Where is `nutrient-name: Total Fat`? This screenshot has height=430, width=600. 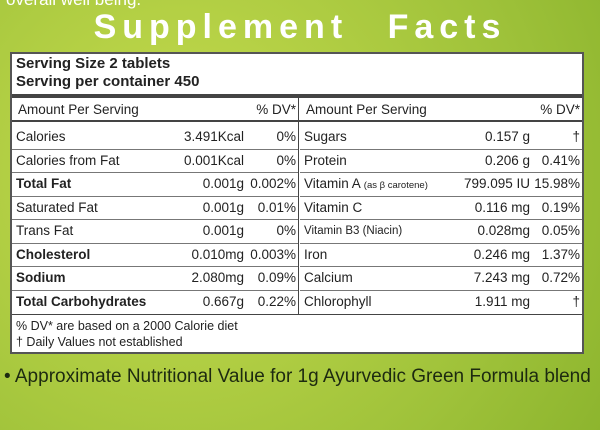
nutrient-name: Total Fat is located at coordinates (44, 183).